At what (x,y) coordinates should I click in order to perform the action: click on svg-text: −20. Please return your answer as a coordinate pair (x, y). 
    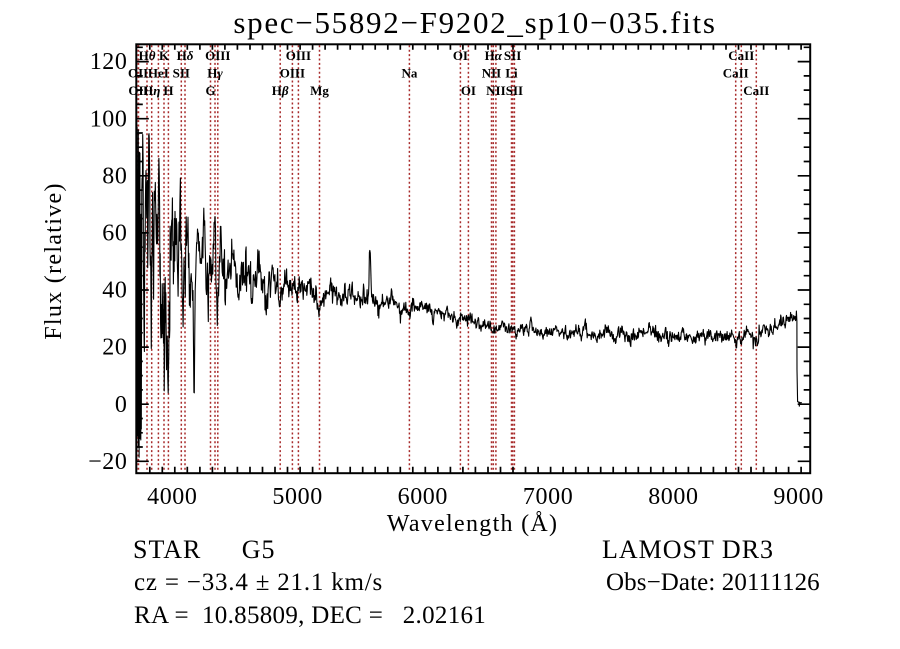
    Looking at the image, I should click on (107, 462).